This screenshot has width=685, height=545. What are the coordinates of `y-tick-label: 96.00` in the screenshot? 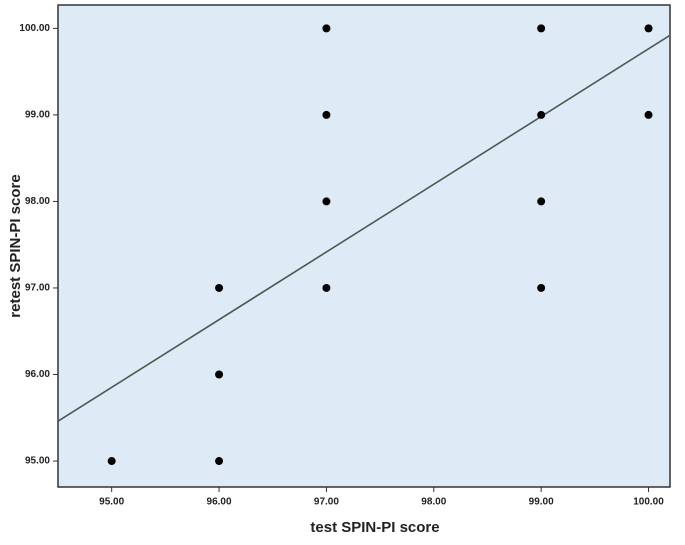 It's located at (37, 374).